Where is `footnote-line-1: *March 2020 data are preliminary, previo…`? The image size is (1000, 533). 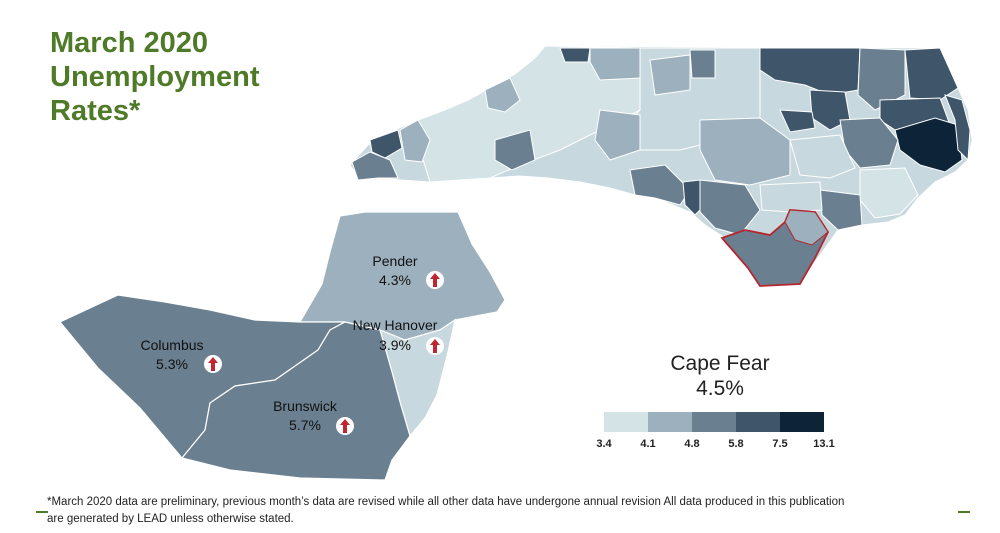
footnote-line-1: *March 2020 data are preliminary, previo… is located at coordinates (446, 502).